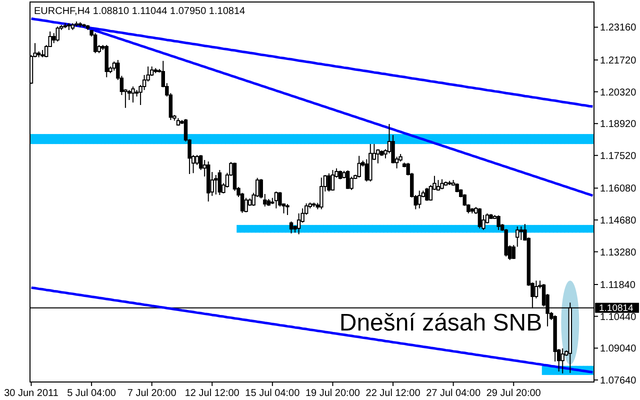  What do you see at coordinates (212, 393) in the screenshot?
I see `x-tick-label: 12 Jul 12:00` at bounding box center [212, 393].